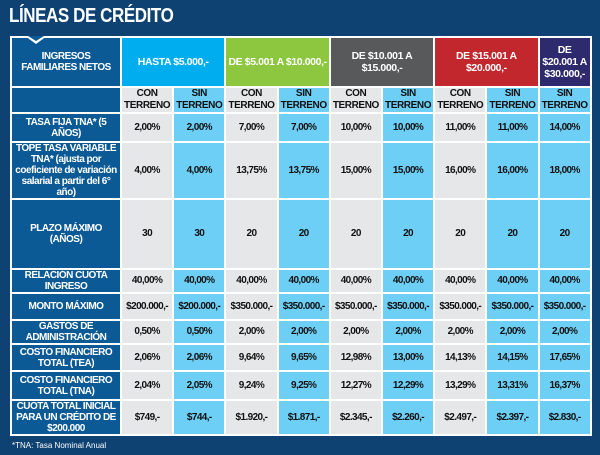  Describe the element at coordinates (147, 170) in the screenshot. I see `value-cell: 4,00%` at that location.